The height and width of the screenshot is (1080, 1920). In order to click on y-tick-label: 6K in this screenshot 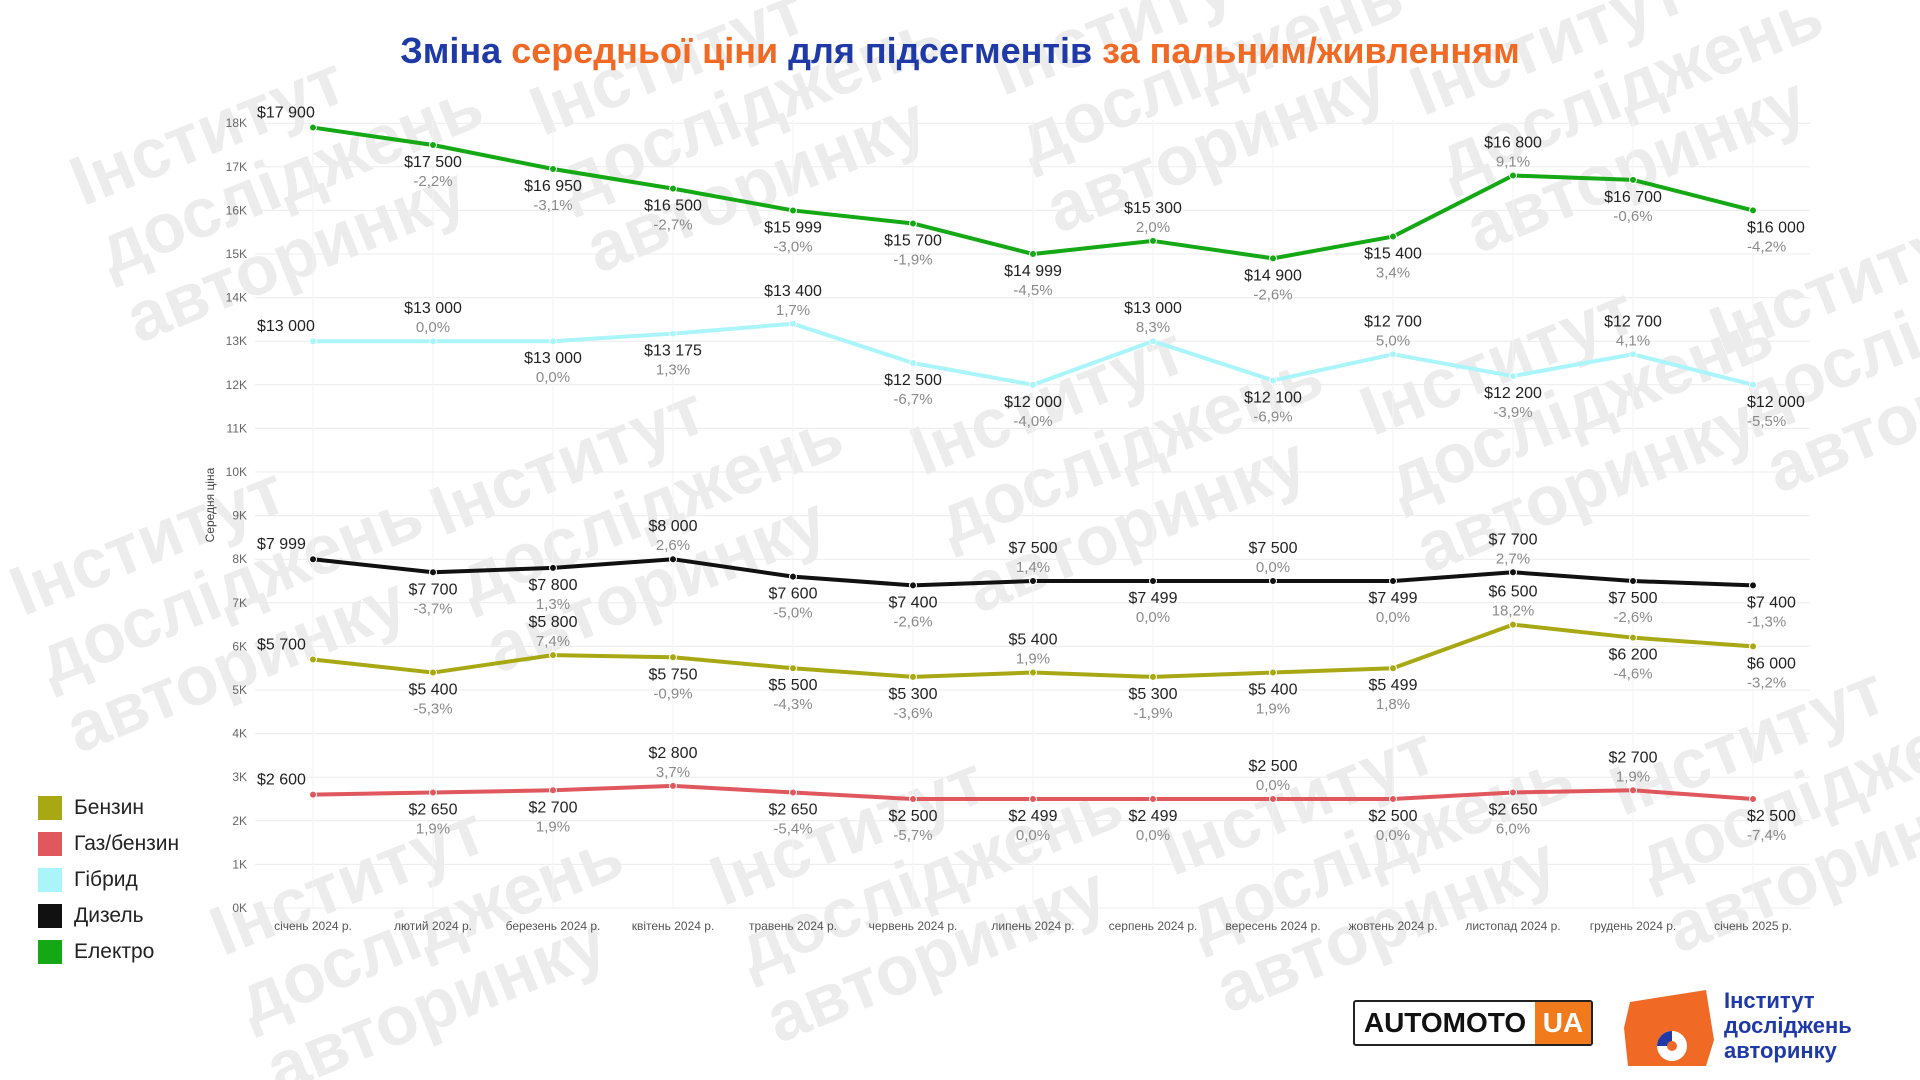, I will do `click(239, 646)`.